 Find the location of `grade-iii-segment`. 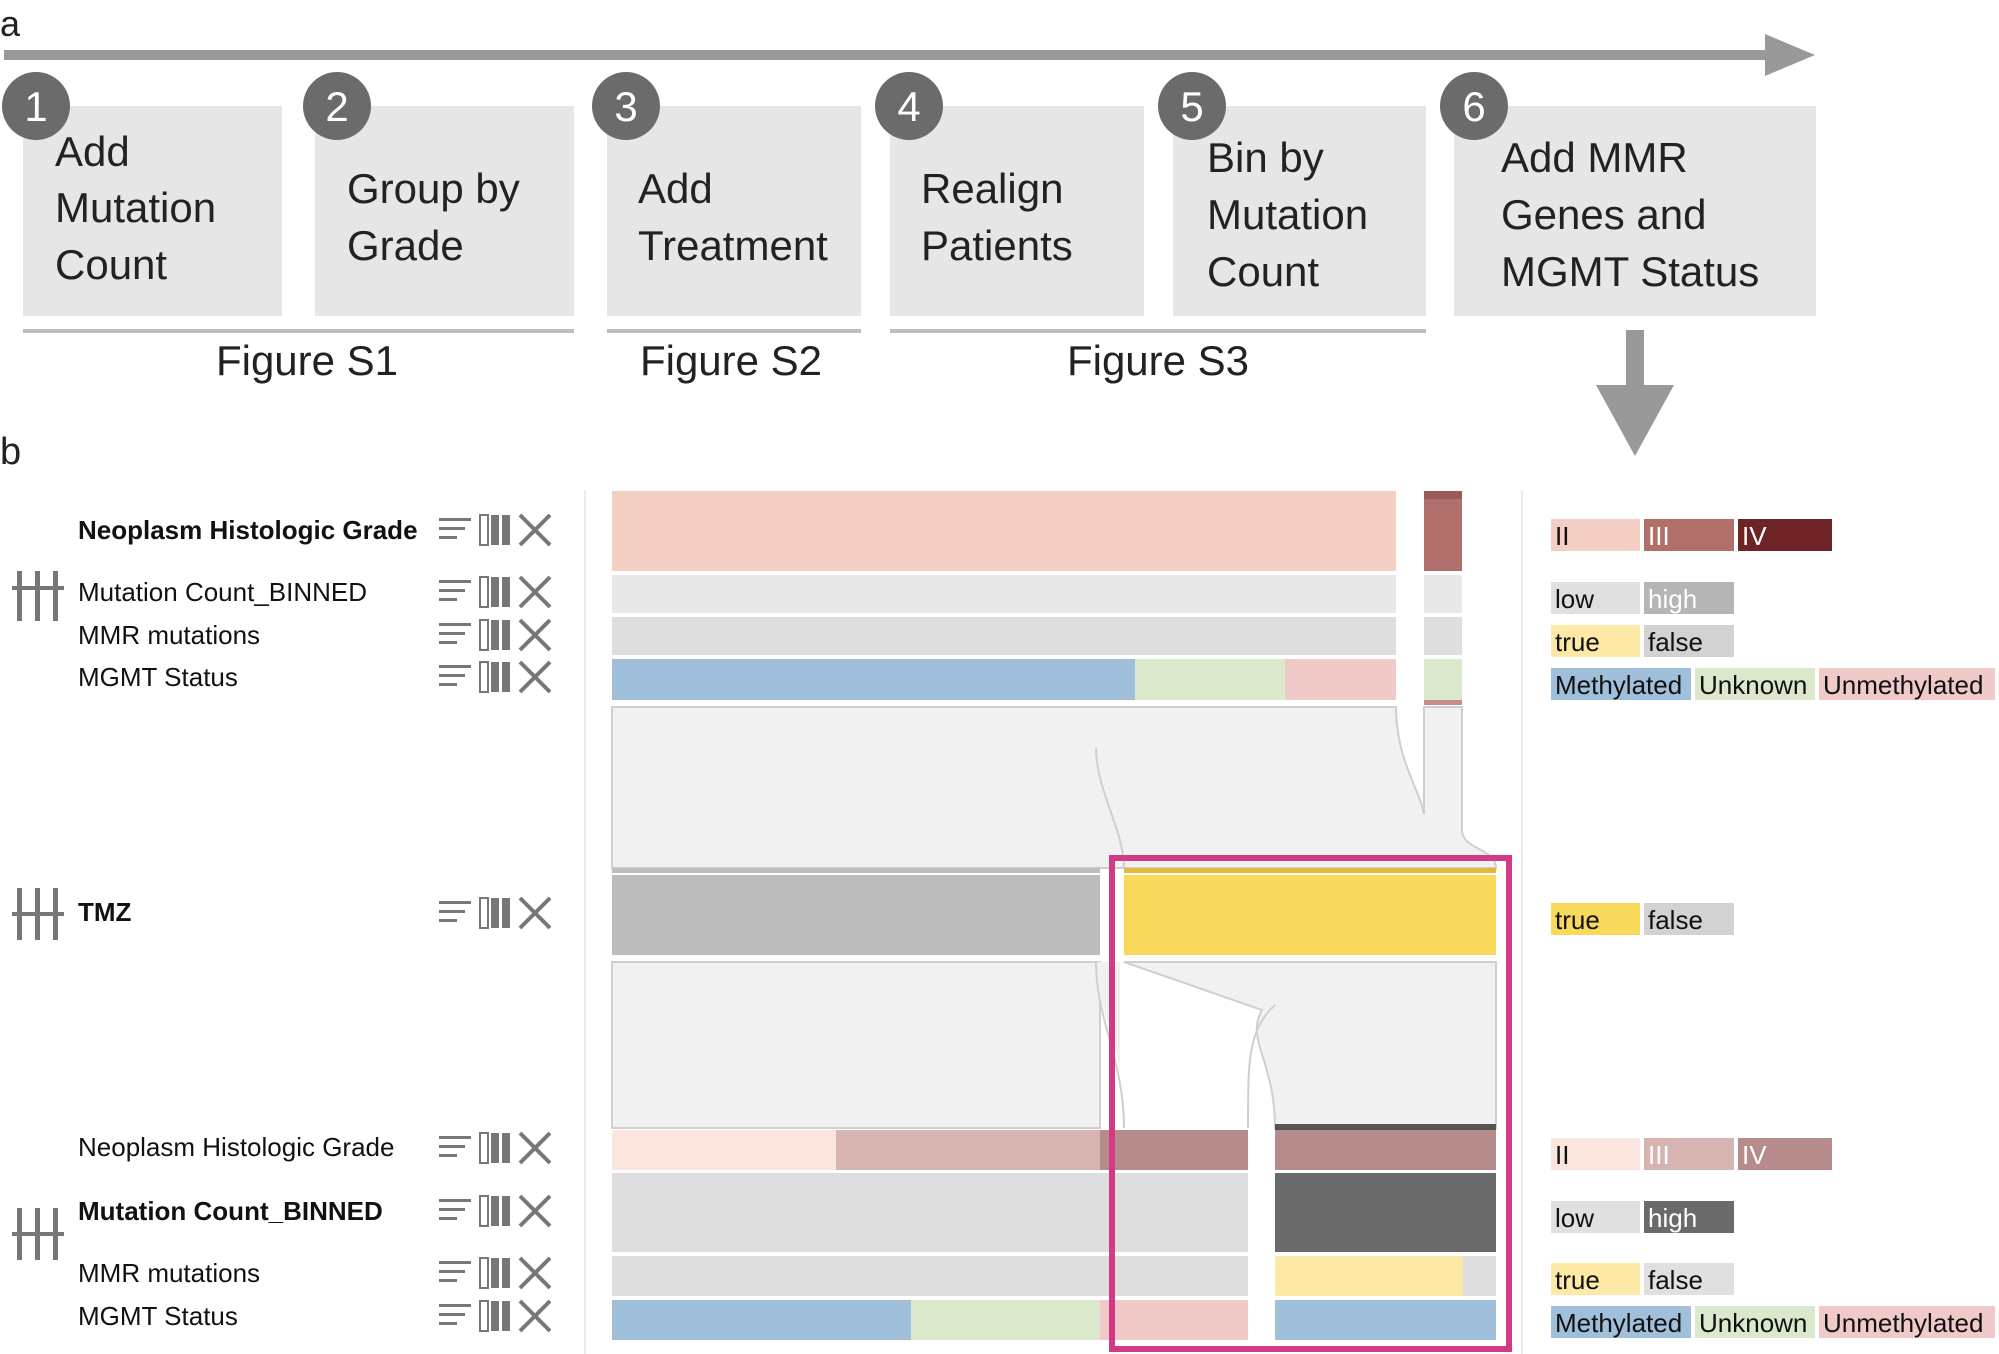

grade-iii-segment is located at coordinates (1443, 531).